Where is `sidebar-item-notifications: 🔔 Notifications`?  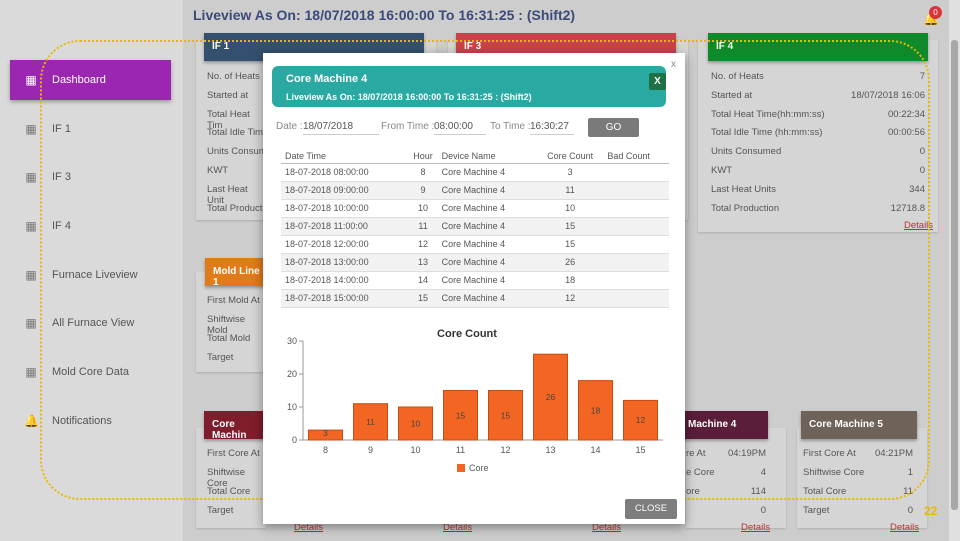 sidebar-item-notifications: 🔔 Notifications is located at coordinates (90, 421).